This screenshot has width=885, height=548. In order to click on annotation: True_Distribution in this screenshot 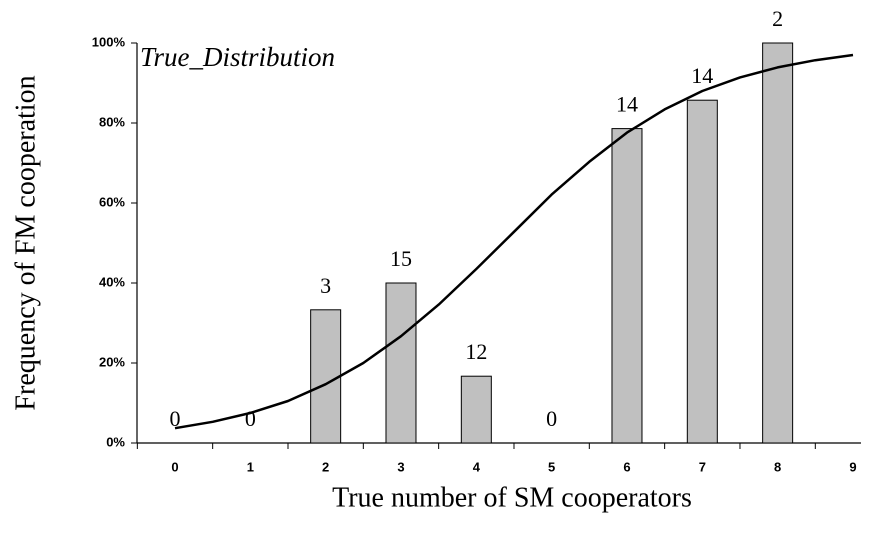, I will do `click(237, 57)`.